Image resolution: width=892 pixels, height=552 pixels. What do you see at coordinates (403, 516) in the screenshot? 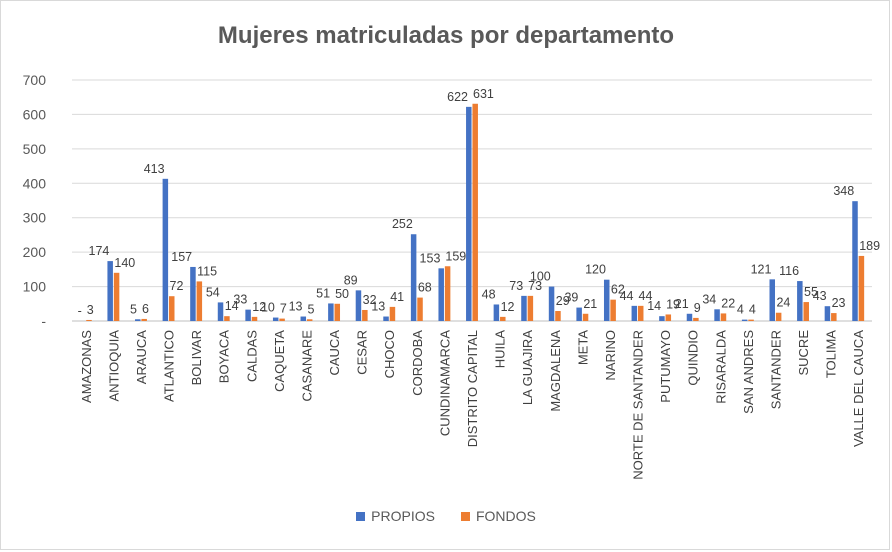
I see `legend-label-propios: PROPIOS` at bounding box center [403, 516].